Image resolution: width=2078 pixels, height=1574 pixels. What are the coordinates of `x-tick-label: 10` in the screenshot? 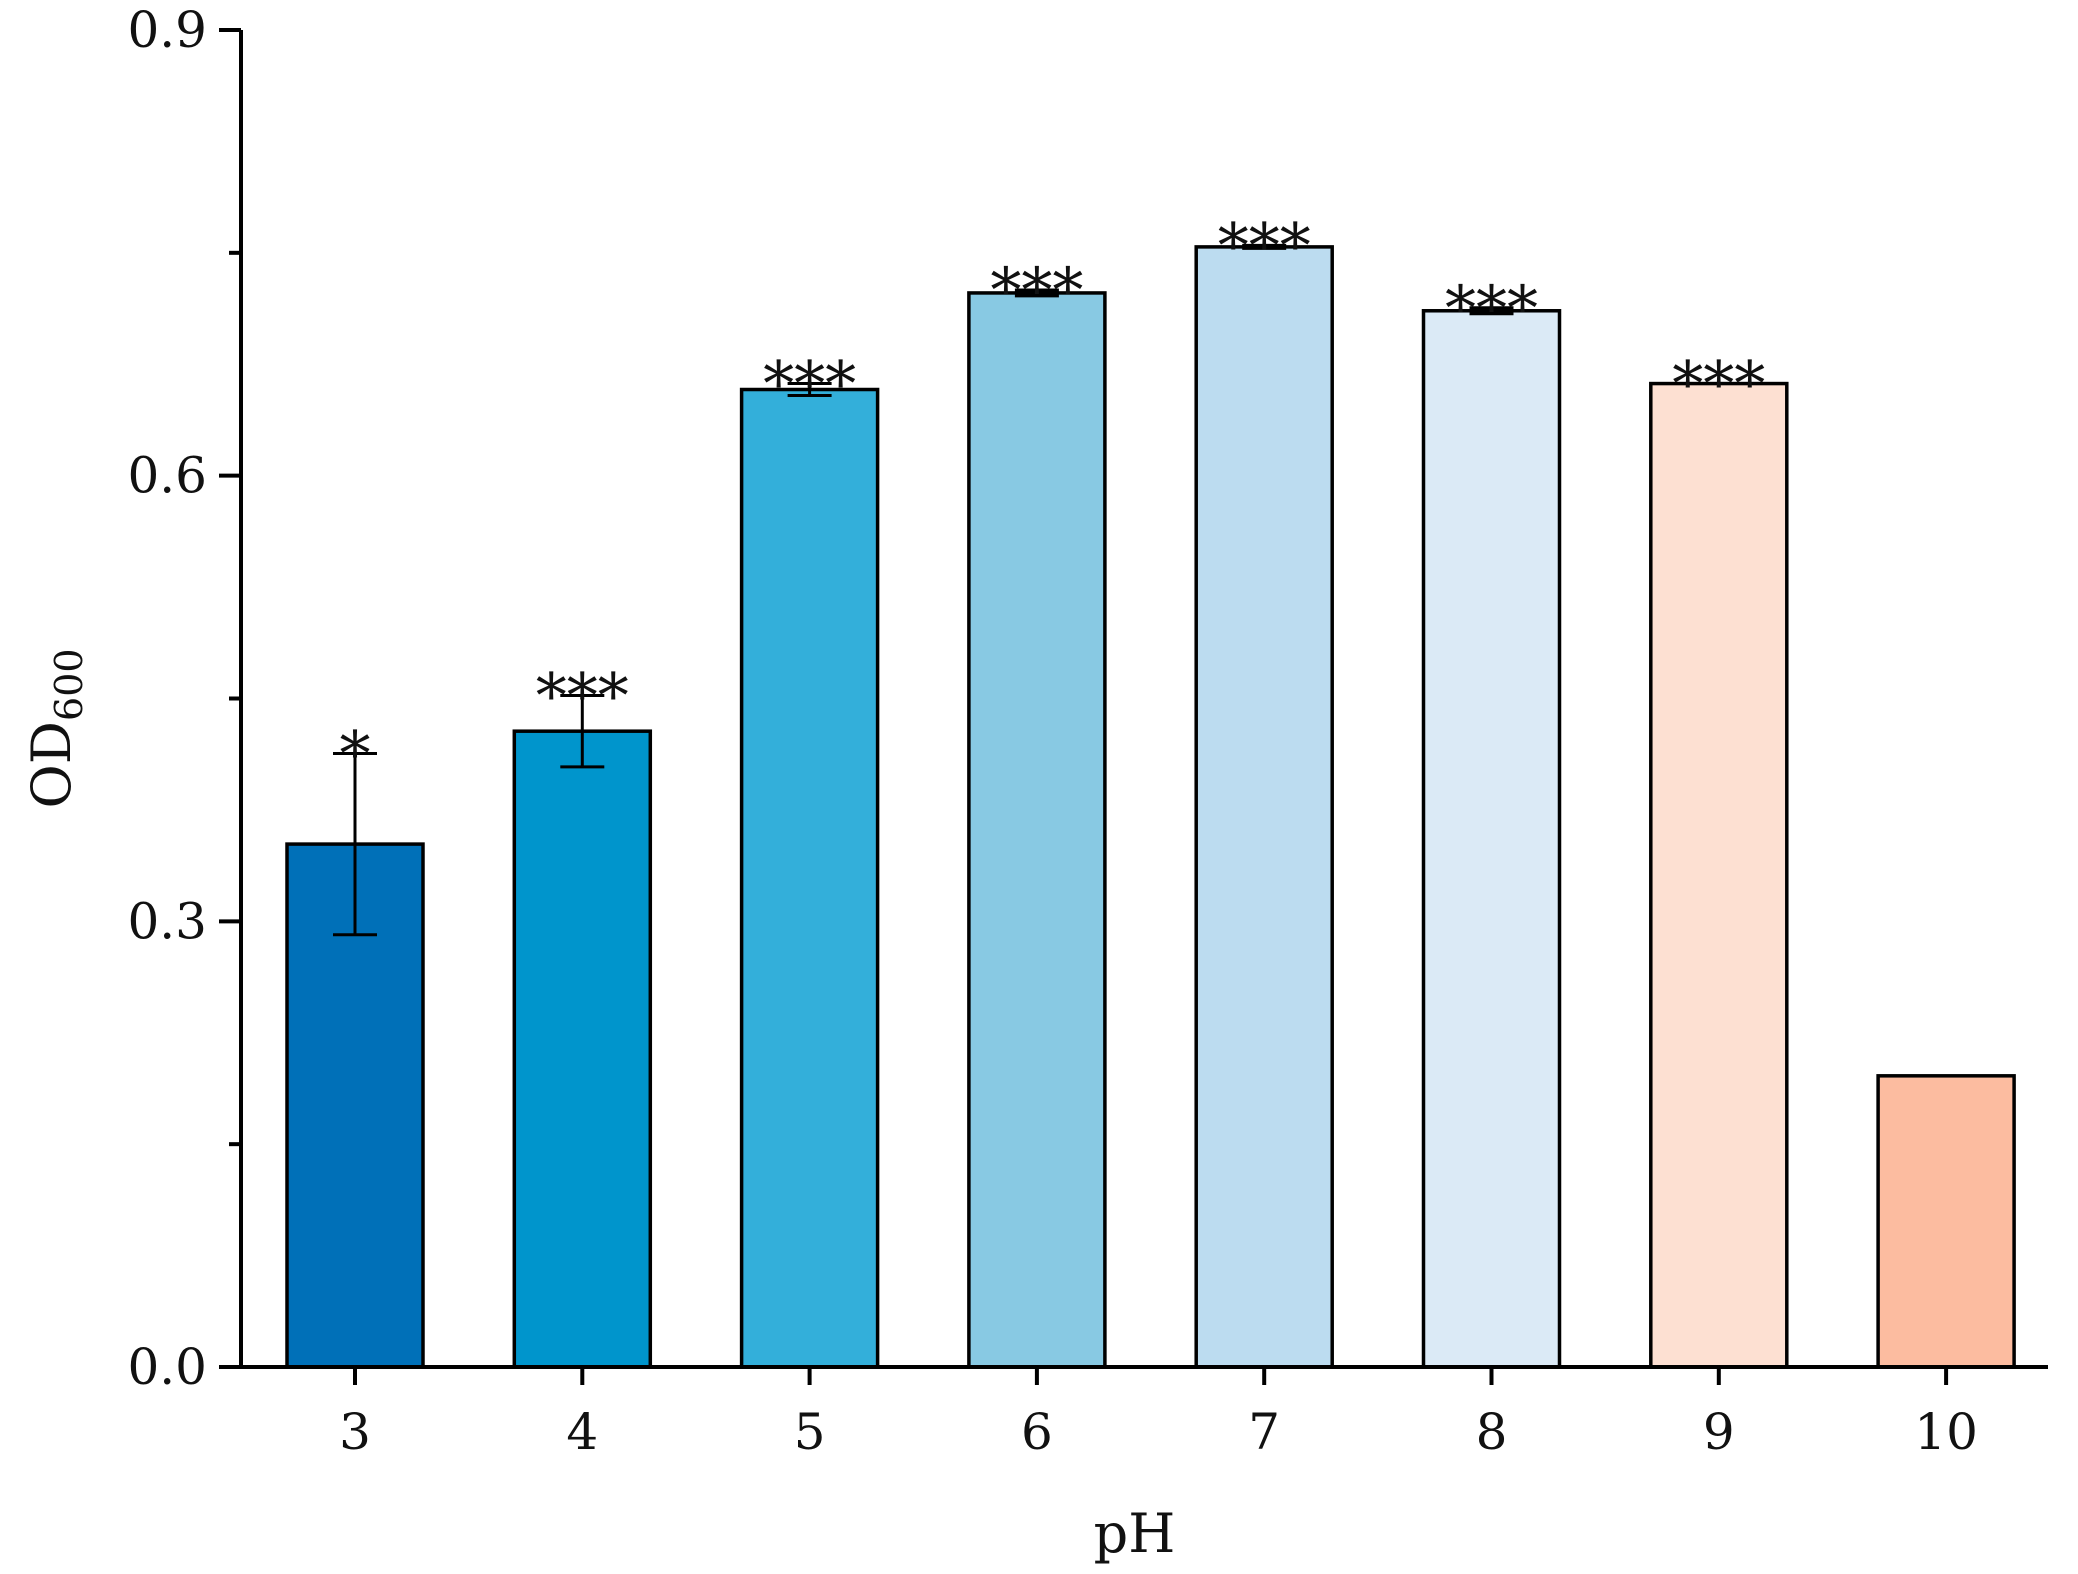 It's located at (1946, 1432).